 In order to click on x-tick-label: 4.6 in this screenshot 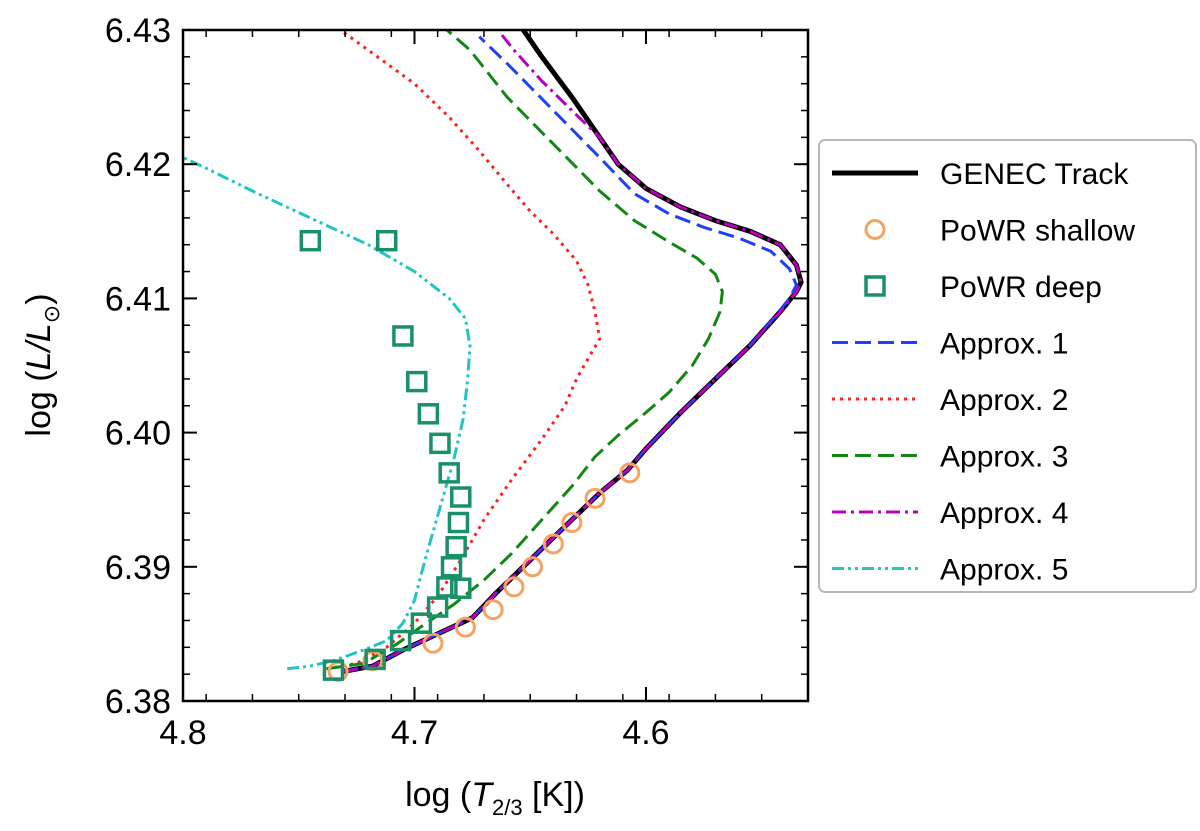, I will do `click(645, 733)`.